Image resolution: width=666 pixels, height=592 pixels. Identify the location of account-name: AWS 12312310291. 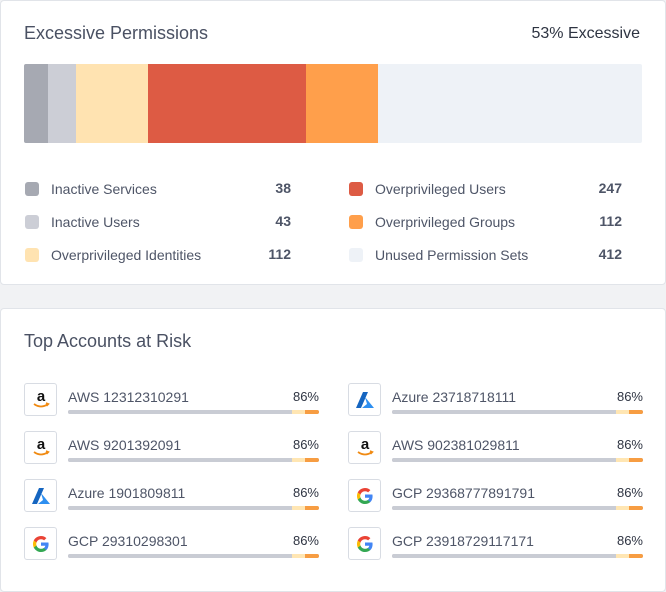
(128, 397).